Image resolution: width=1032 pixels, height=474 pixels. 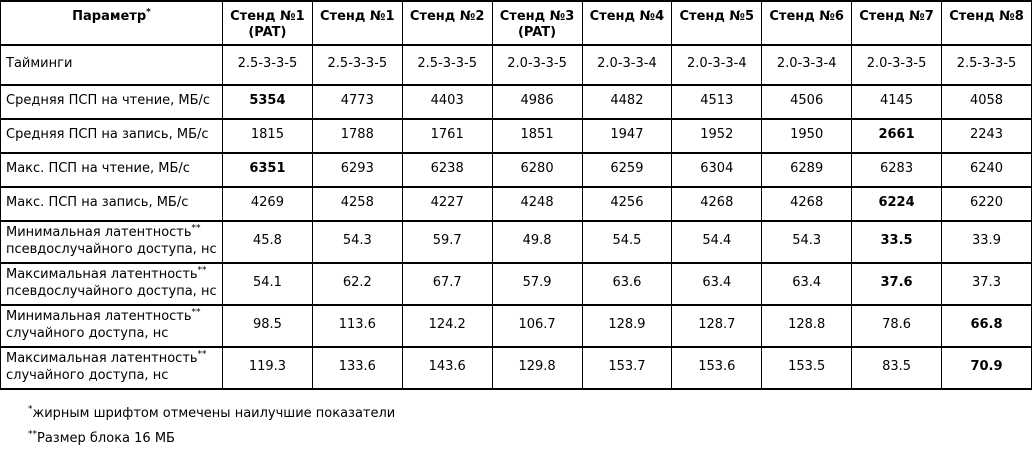 I want to click on value-cell: 4058, so click(x=986, y=101).